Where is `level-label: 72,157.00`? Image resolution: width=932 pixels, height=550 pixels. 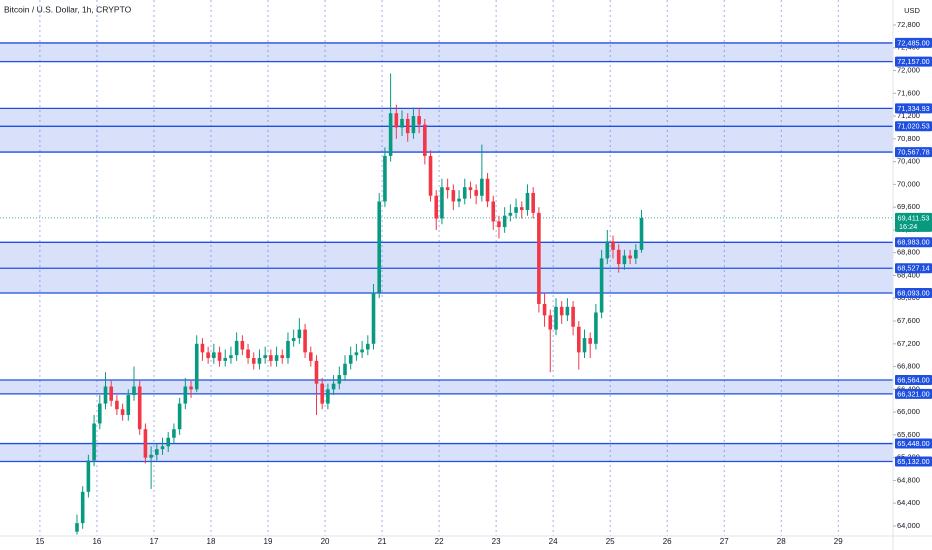 level-label: 72,157.00 is located at coordinates (913, 61).